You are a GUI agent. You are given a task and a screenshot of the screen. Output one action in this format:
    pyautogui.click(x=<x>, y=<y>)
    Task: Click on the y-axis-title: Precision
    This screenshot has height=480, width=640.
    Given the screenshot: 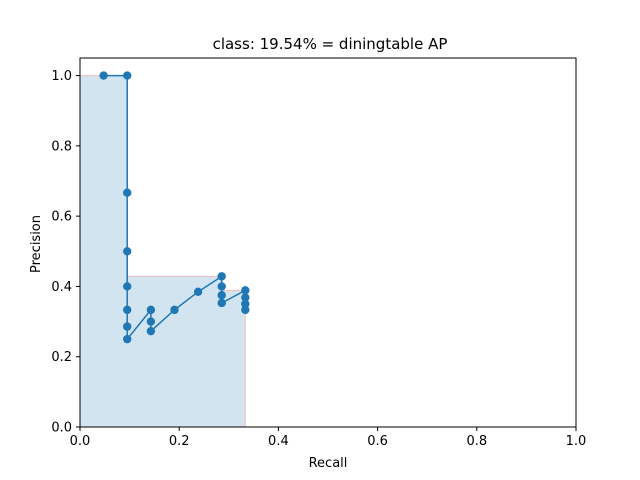 What is the action you would take?
    pyautogui.click(x=36, y=244)
    